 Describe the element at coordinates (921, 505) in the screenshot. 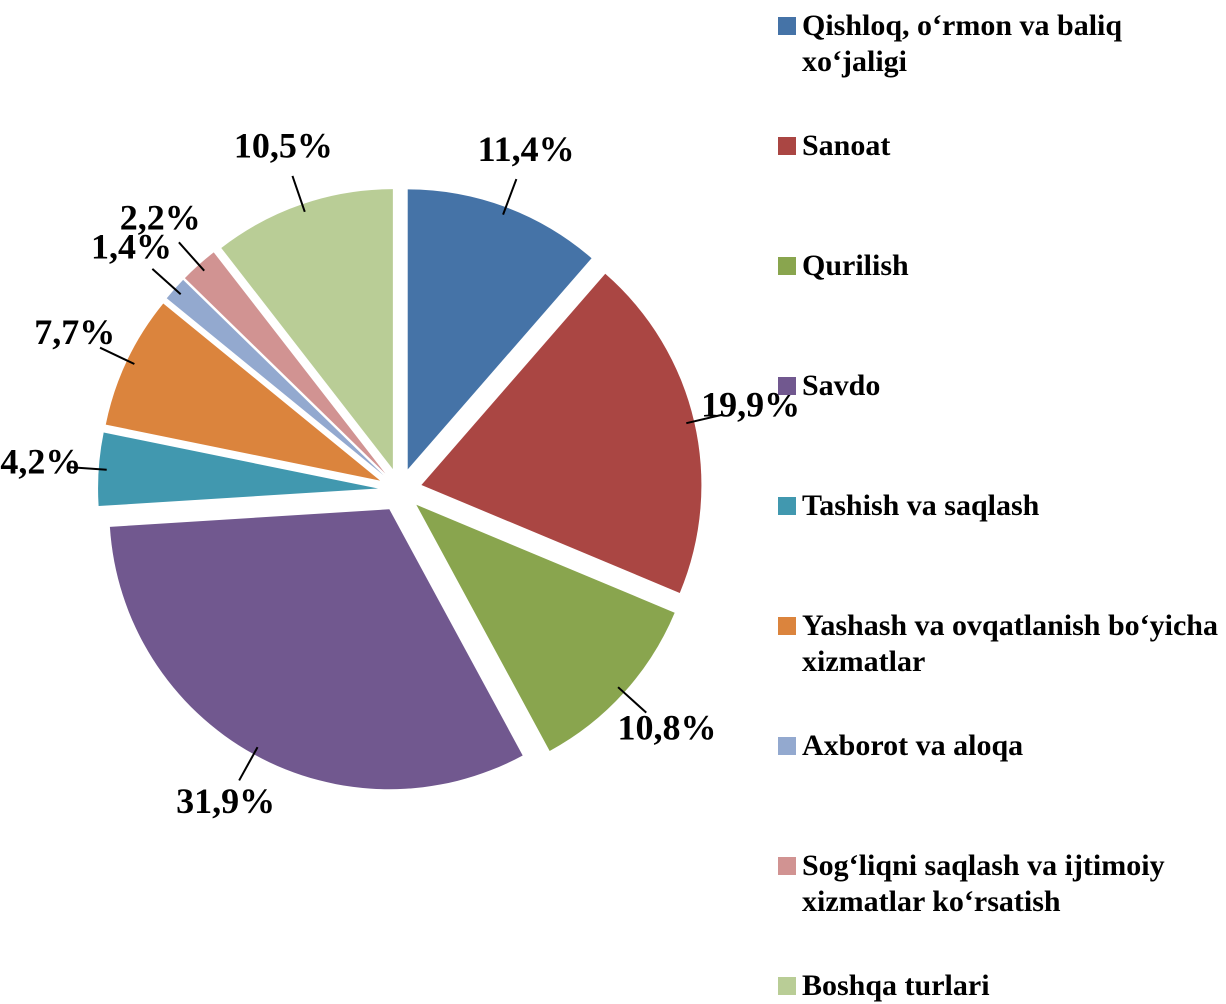

I see `legend-label: Tashish va saqlash` at that location.